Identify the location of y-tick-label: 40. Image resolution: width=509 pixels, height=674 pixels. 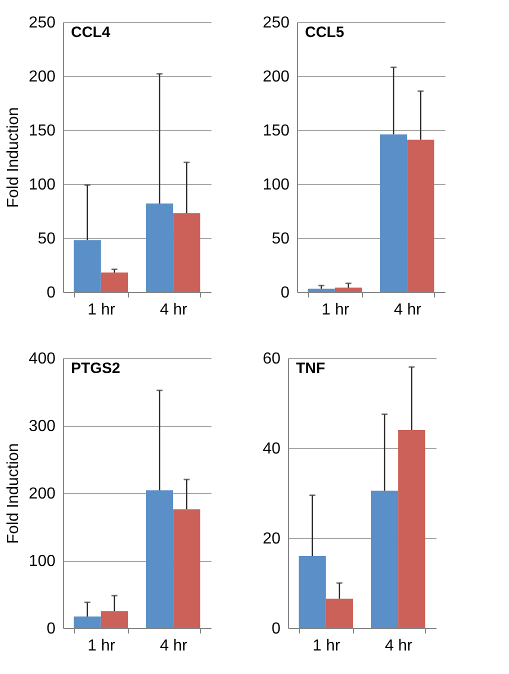
(271, 449).